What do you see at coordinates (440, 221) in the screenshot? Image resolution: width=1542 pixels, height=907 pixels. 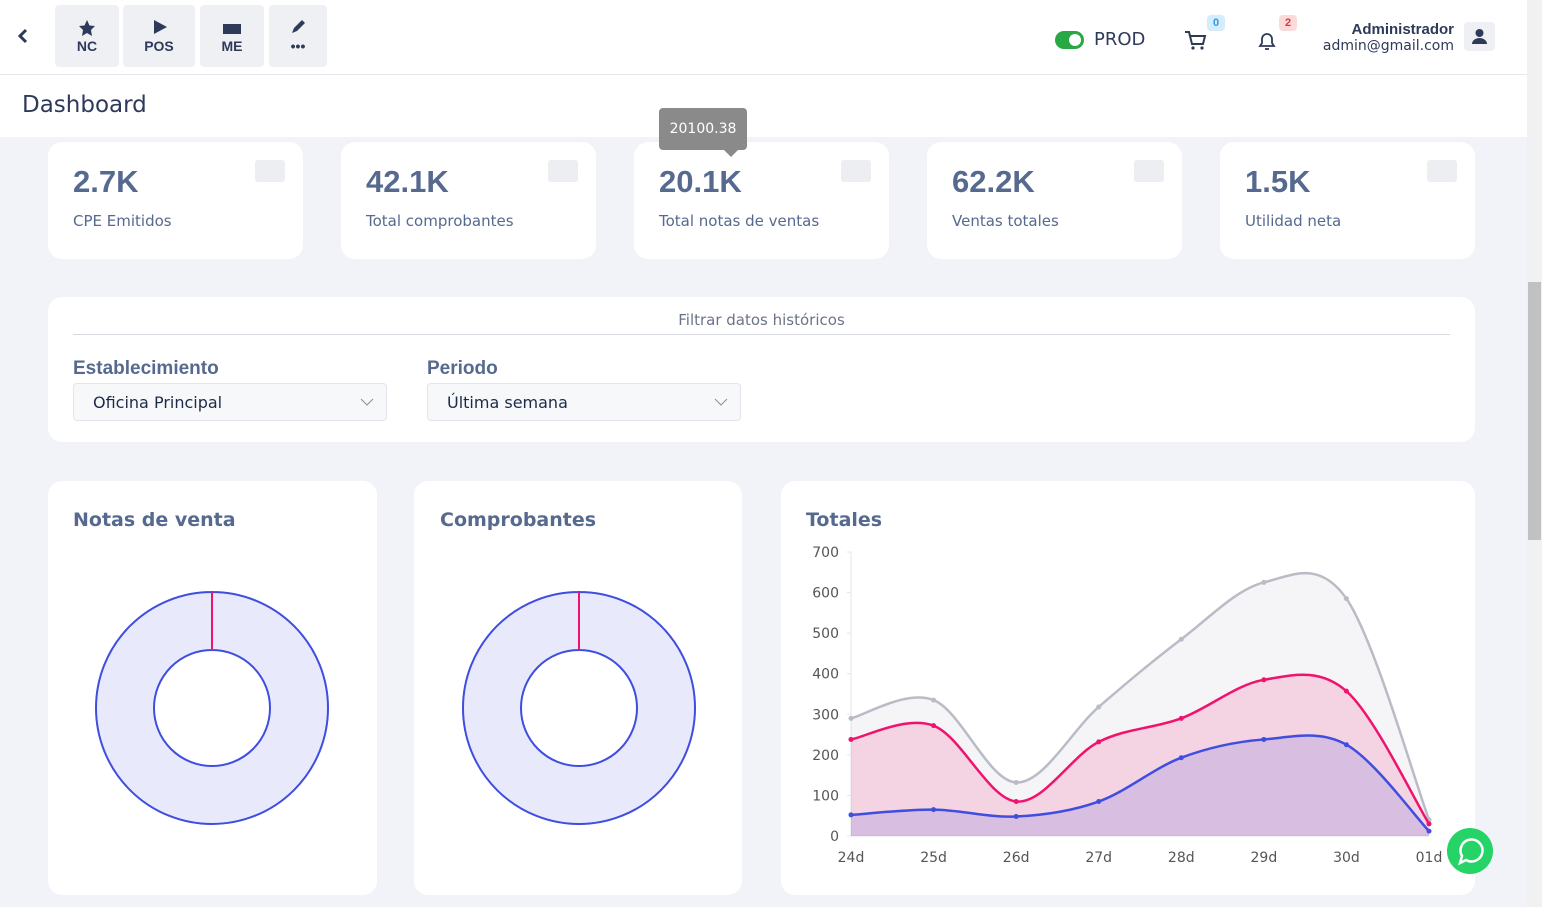 I see `stat-label: Total comprobantes` at bounding box center [440, 221].